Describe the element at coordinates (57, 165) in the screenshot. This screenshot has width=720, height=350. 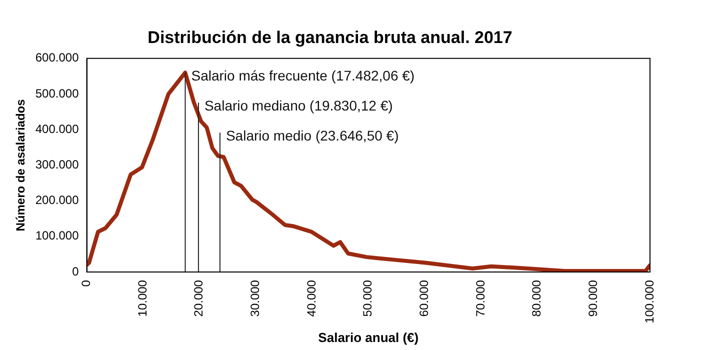
I see `y-tick-label: 300.000` at that location.